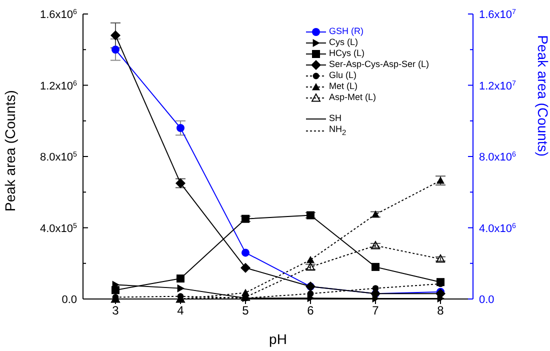  Describe the element at coordinates (59, 228) in the screenshot. I see `y-tick-label: 4.0x10$^{5}$` at that location.